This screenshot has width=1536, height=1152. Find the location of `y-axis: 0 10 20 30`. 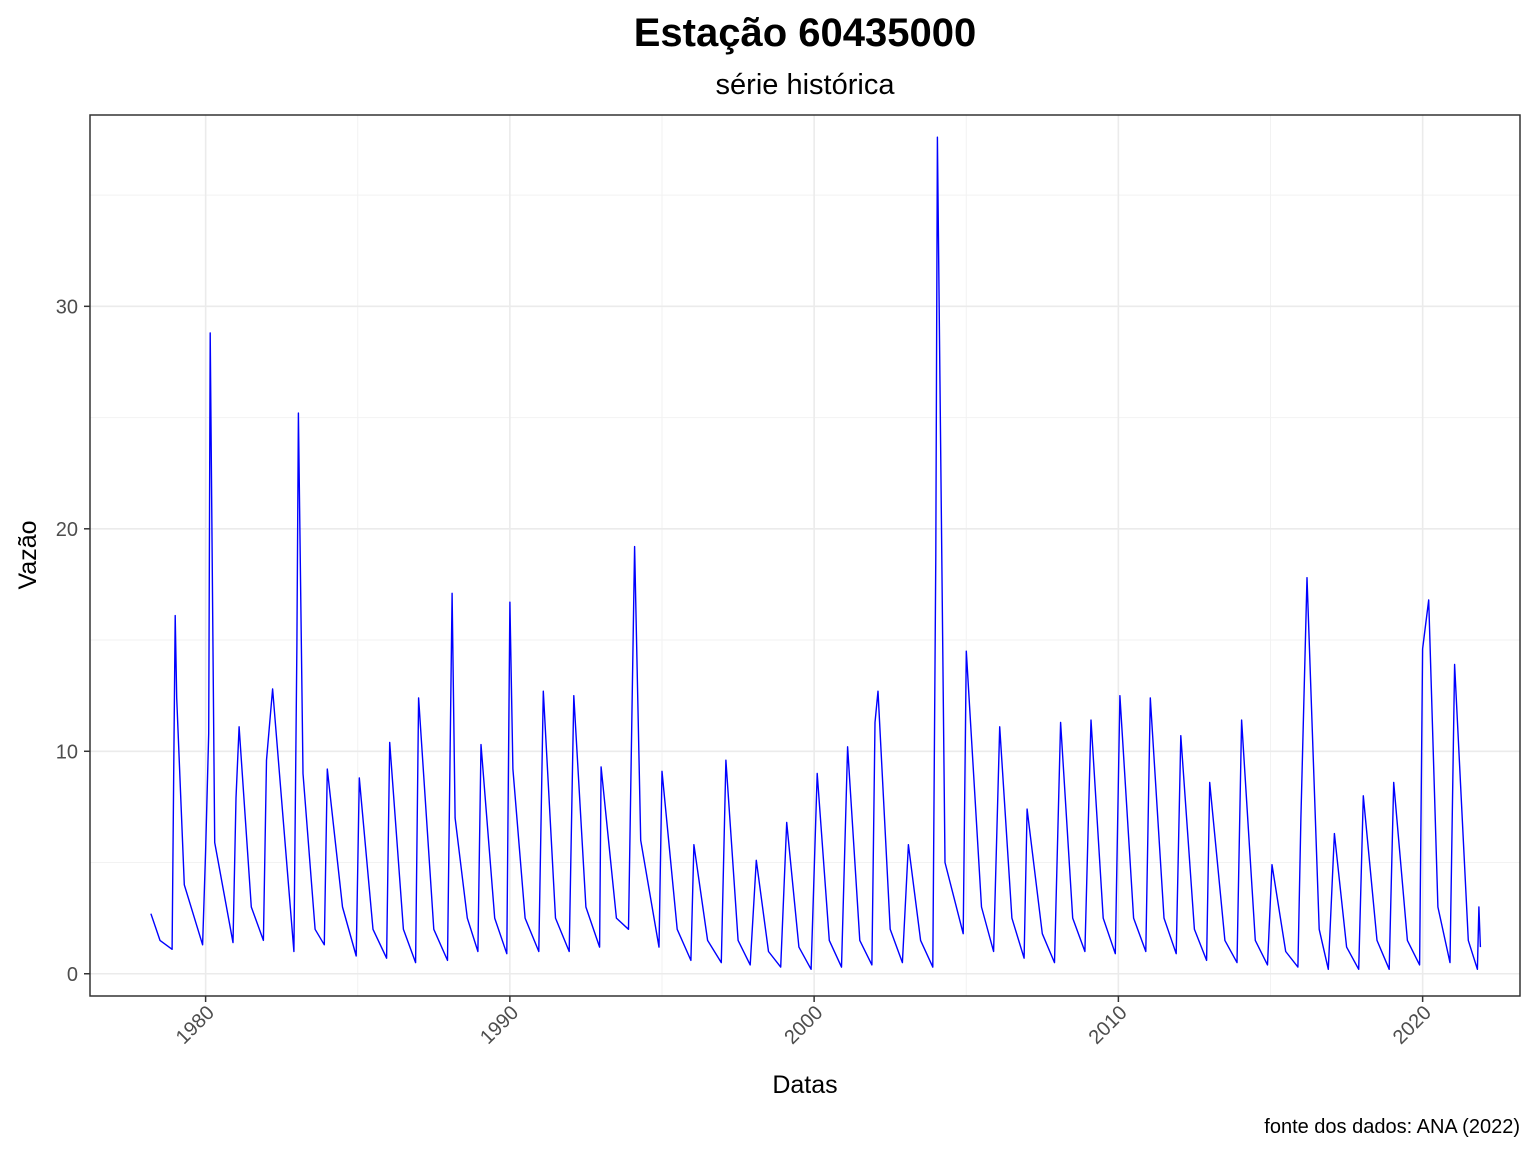

y-axis: 0 10 20 30 is located at coordinates (73, 641).